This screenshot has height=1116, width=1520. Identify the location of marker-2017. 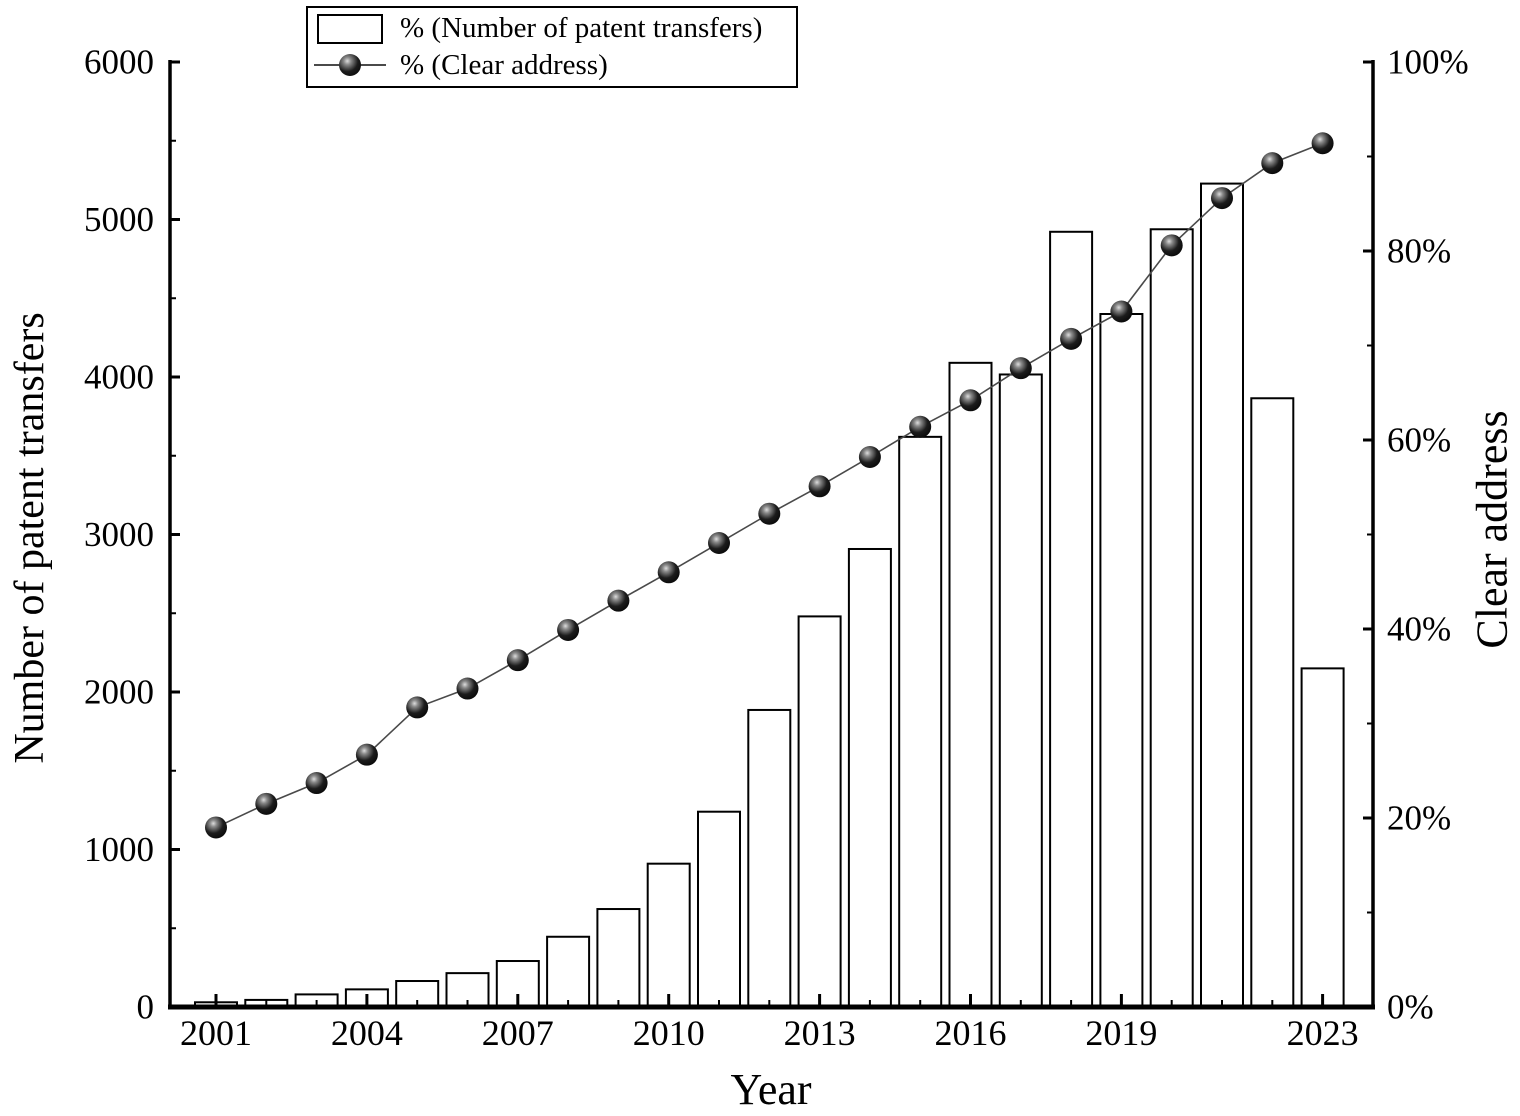
(1020, 368).